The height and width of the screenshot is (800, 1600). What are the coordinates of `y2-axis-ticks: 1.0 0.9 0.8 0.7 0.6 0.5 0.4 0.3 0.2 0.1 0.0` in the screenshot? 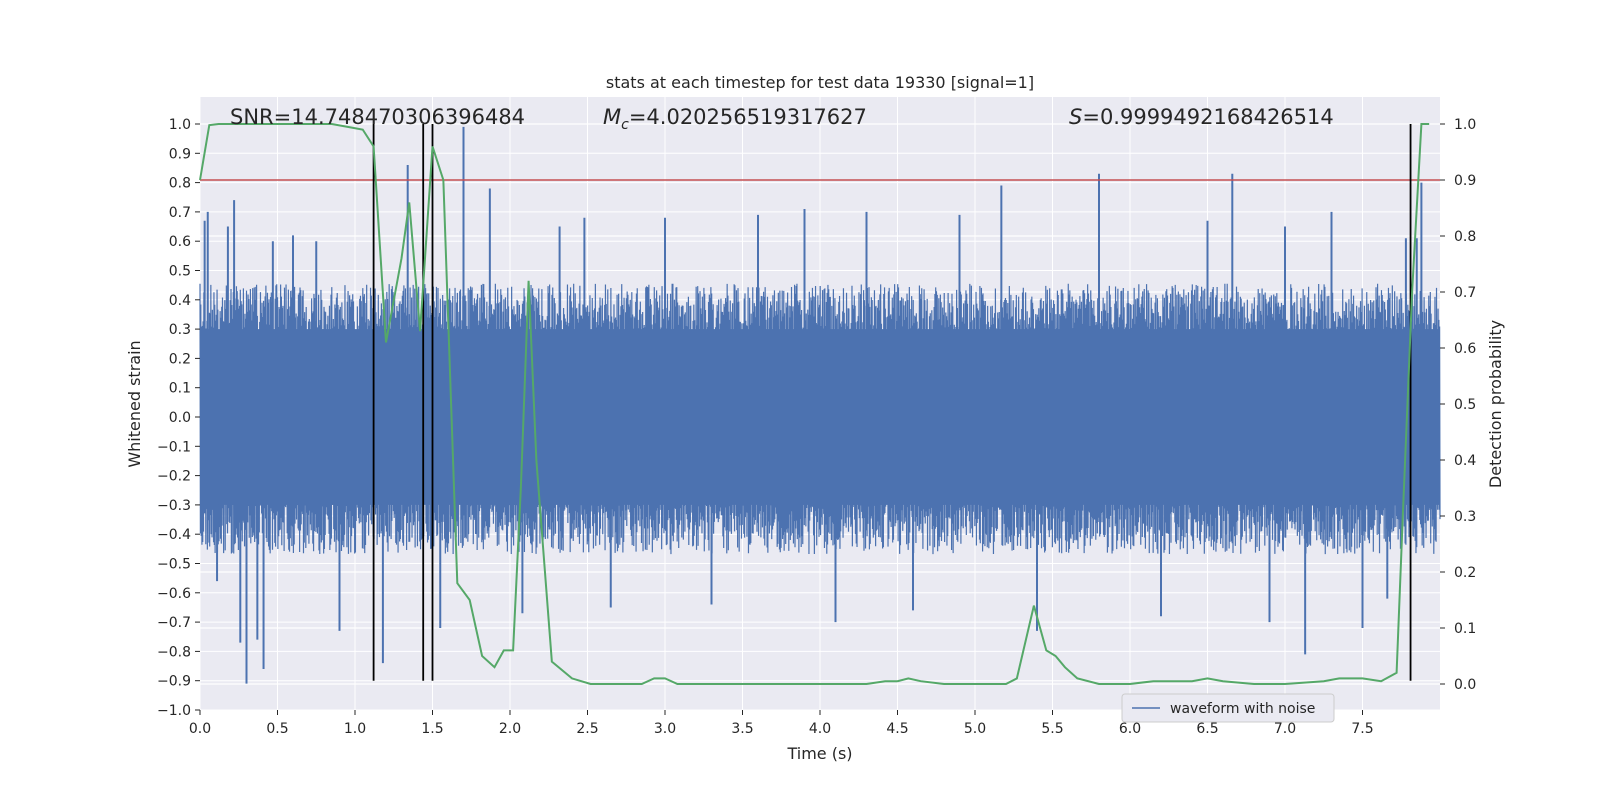 It's located at (1458, 405).